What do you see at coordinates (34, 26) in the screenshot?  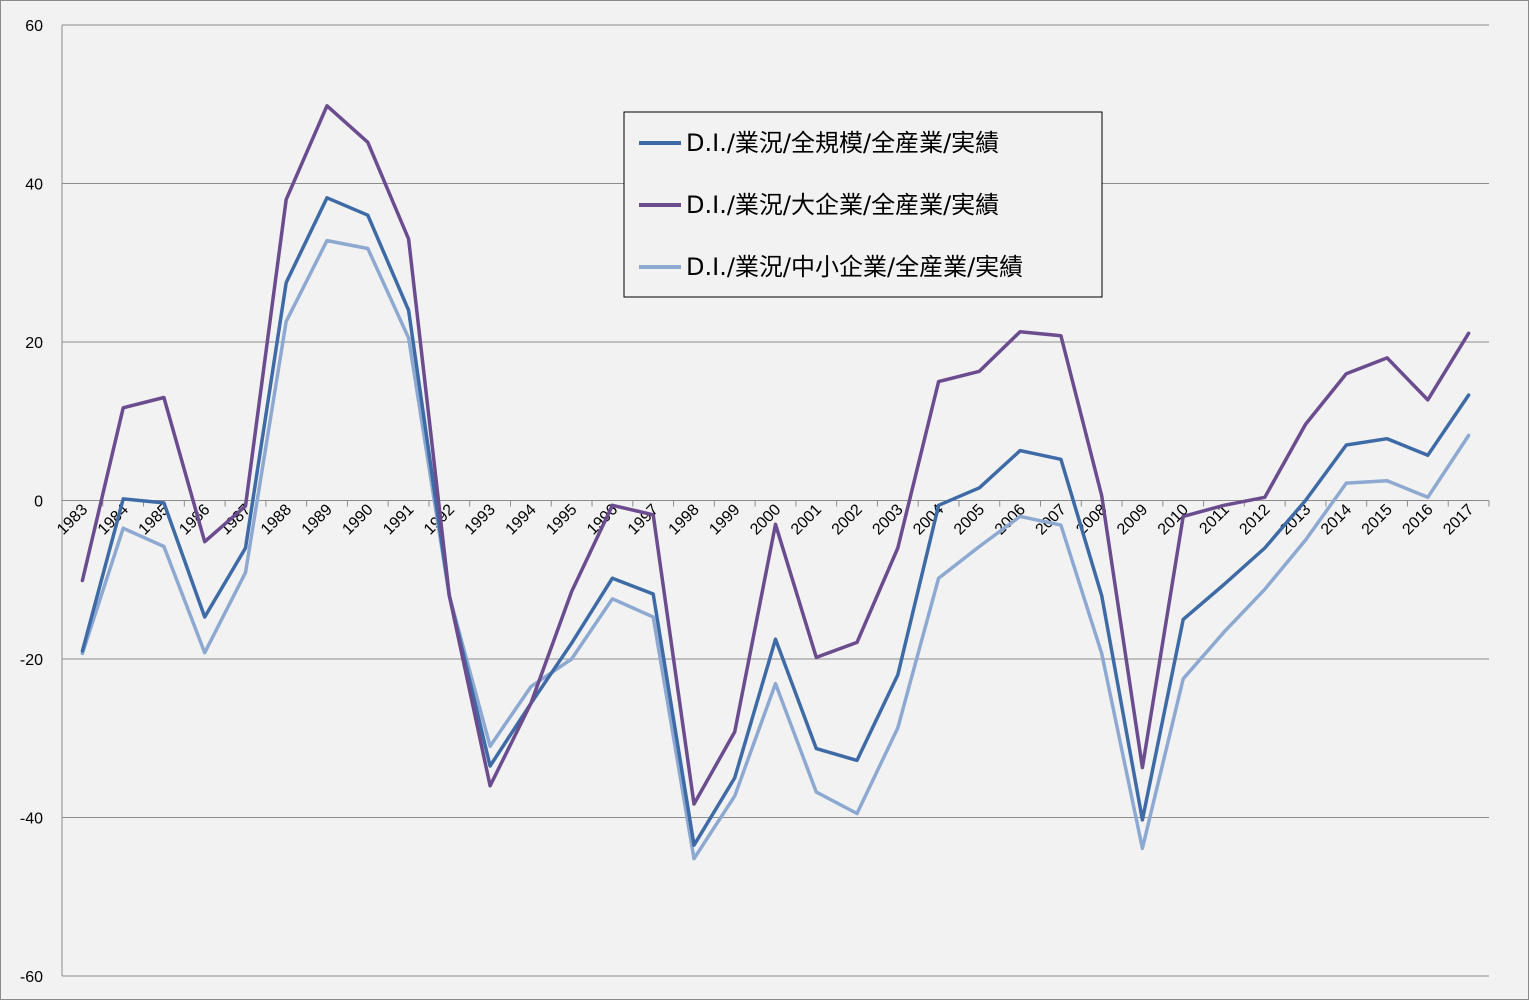 I see `y-tick-label: 60` at bounding box center [34, 26].